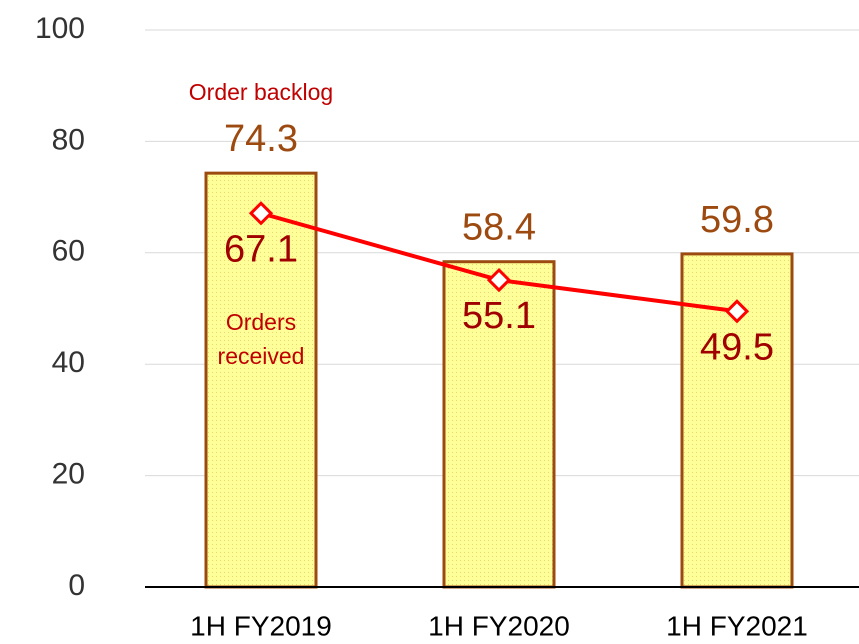 This screenshot has width=859, height=644. Describe the element at coordinates (261, 139) in the screenshot. I see `bar-value-label: 74.3` at that location.